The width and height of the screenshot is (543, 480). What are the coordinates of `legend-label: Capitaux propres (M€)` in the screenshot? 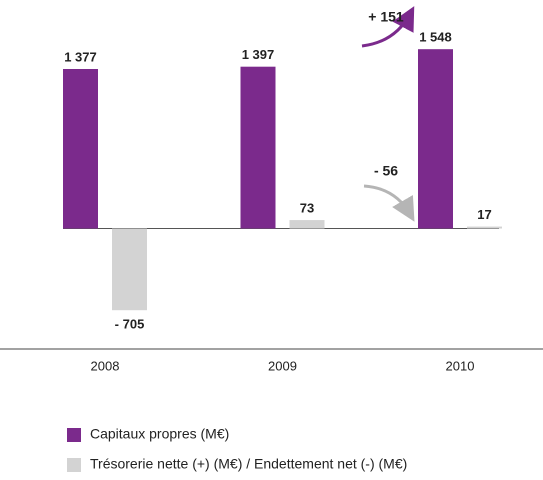 It's located at (159, 434).